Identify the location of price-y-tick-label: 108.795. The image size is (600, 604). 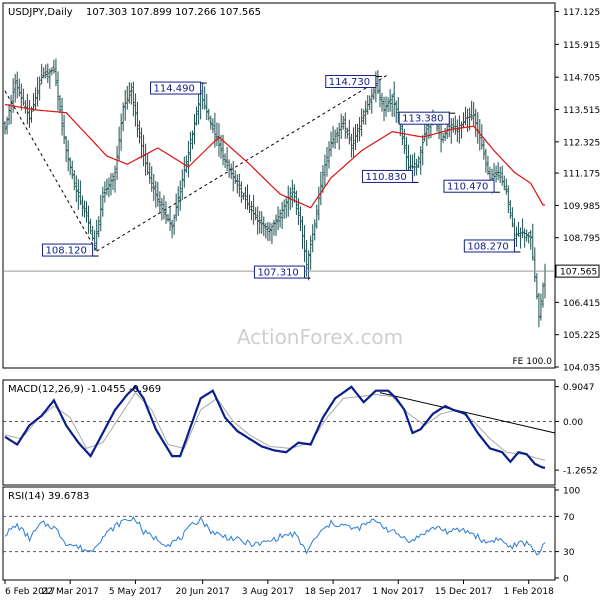
(581, 239).